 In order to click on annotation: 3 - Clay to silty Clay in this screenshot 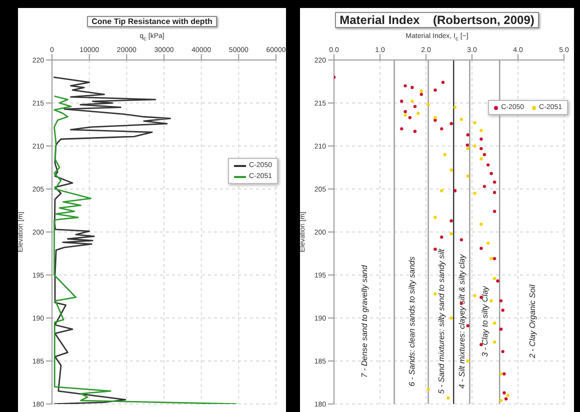, I will do `click(485, 321)`.